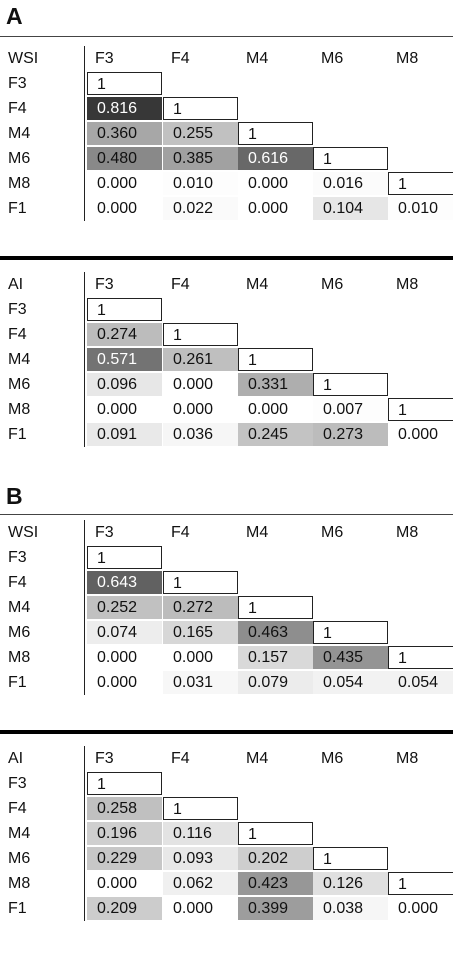 The width and height of the screenshot is (453, 953). I want to click on correlation-cell: 0.157, so click(275, 657).